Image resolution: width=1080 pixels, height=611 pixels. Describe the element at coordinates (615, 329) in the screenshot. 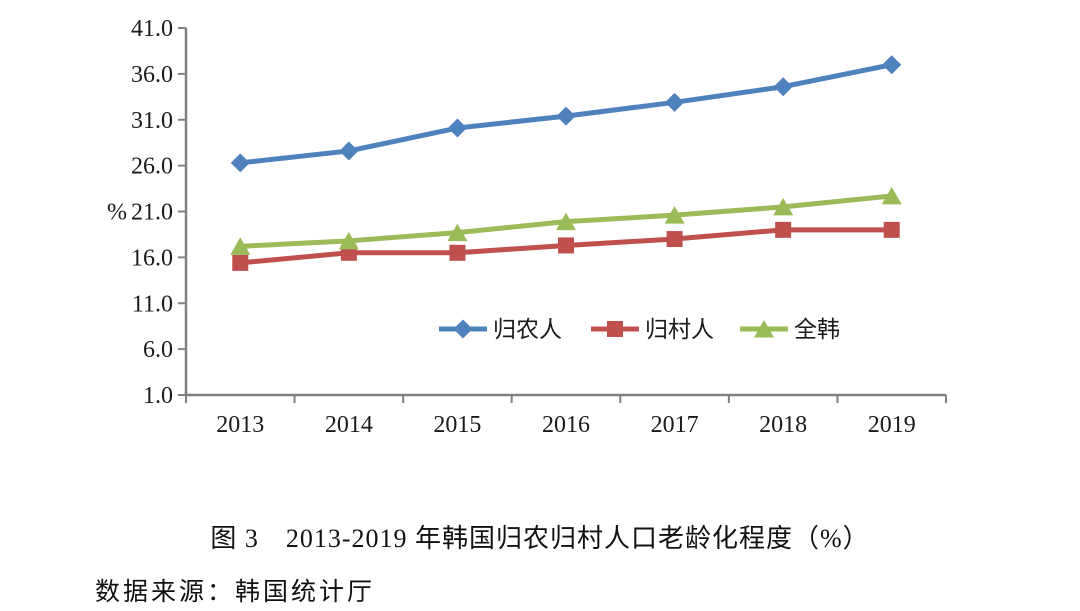

I see `legend-square-icon` at that location.